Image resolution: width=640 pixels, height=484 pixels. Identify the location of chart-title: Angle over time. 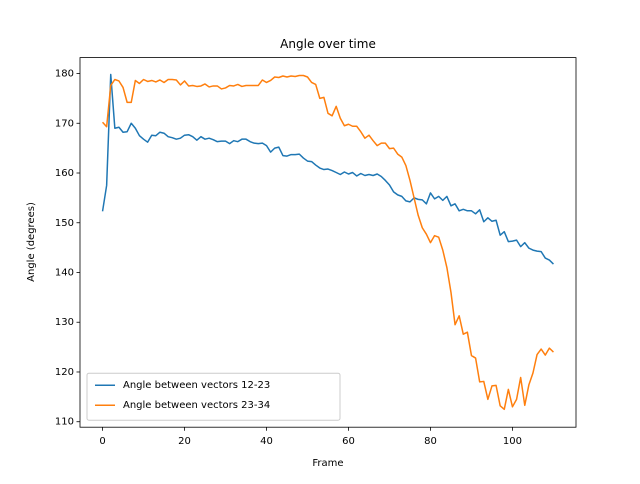
(328, 44).